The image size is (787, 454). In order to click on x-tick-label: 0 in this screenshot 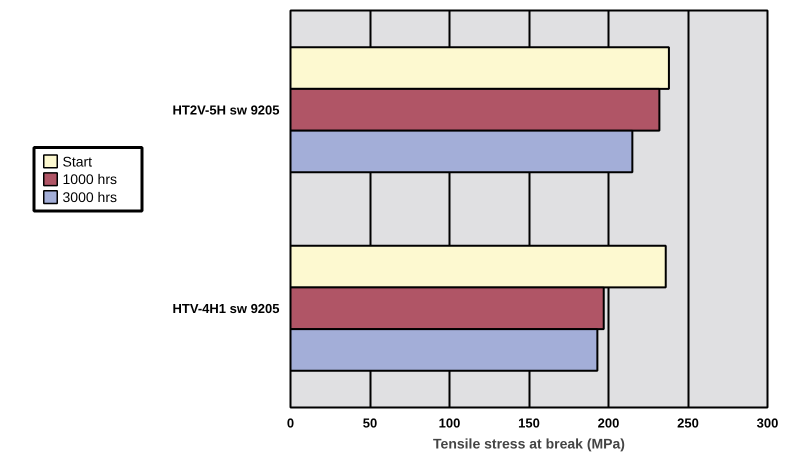, I will do `click(290, 423)`.